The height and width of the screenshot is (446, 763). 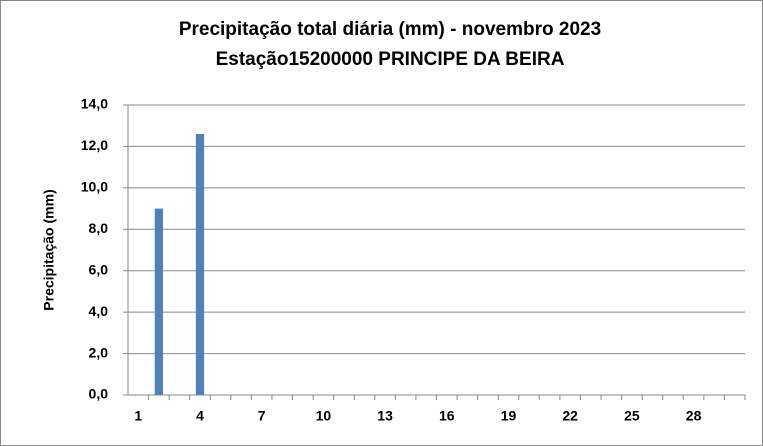 I want to click on y-tick-label: 10,0, so click(x=94, y=187).